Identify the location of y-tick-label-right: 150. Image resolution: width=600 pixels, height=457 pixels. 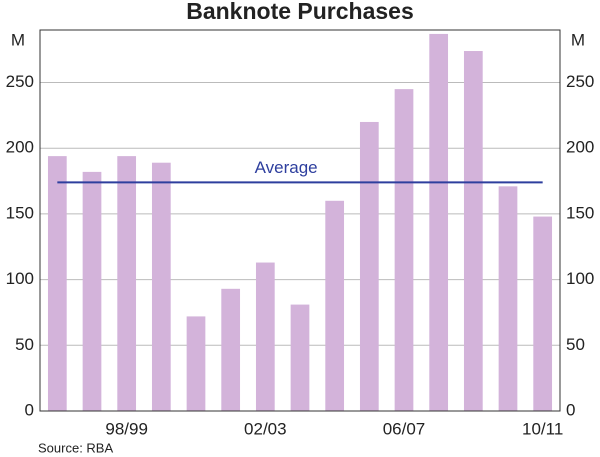
(580, 212).